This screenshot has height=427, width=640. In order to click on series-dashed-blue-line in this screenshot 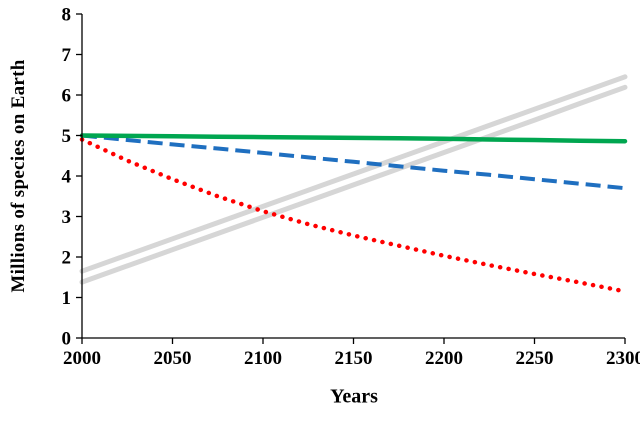, I will do `click(353, 162)`.